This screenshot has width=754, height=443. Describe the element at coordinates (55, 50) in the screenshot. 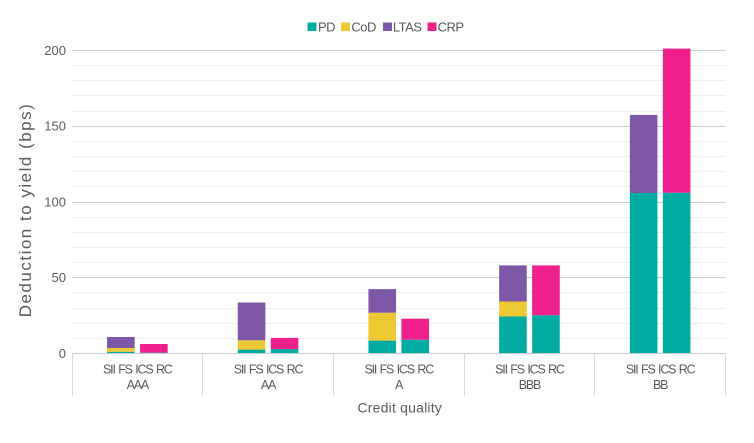

I see `svg-text: 200` at that location.